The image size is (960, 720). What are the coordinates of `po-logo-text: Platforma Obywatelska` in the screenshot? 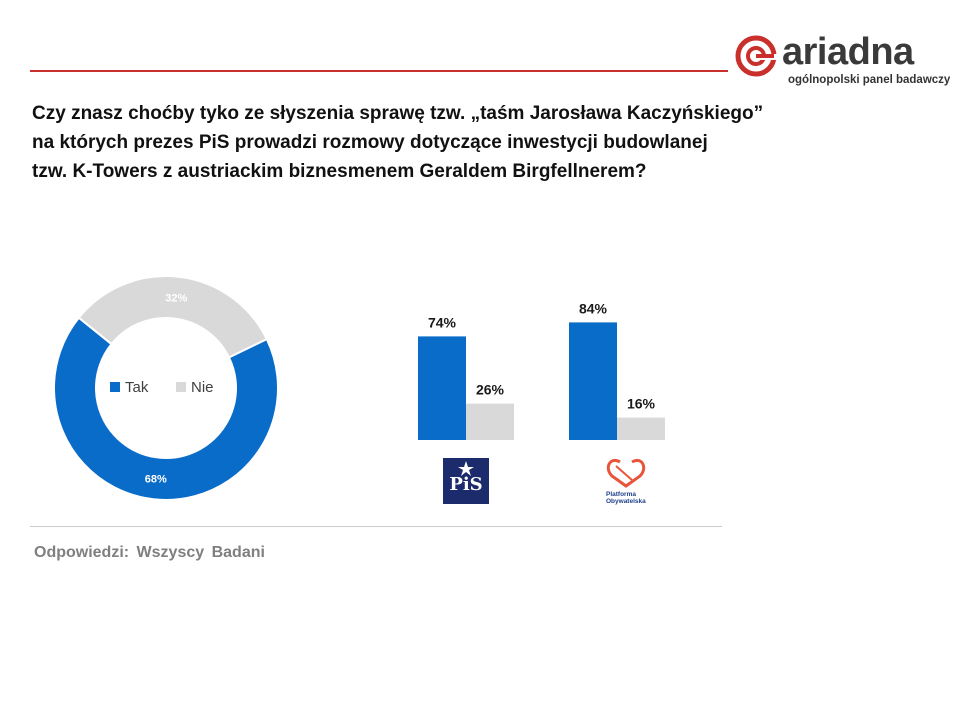 It's located at (626, 498).